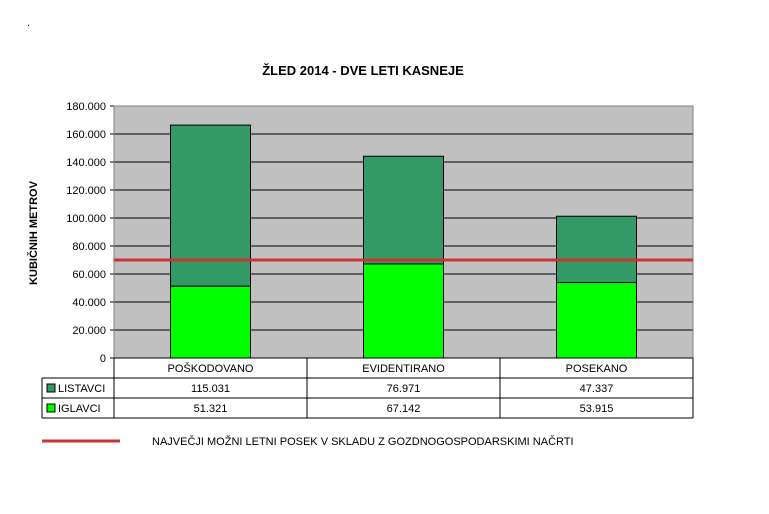 This screenshot has width=769, height=514. I want to click on y-tick-label: 160.000, so click(86, 135).